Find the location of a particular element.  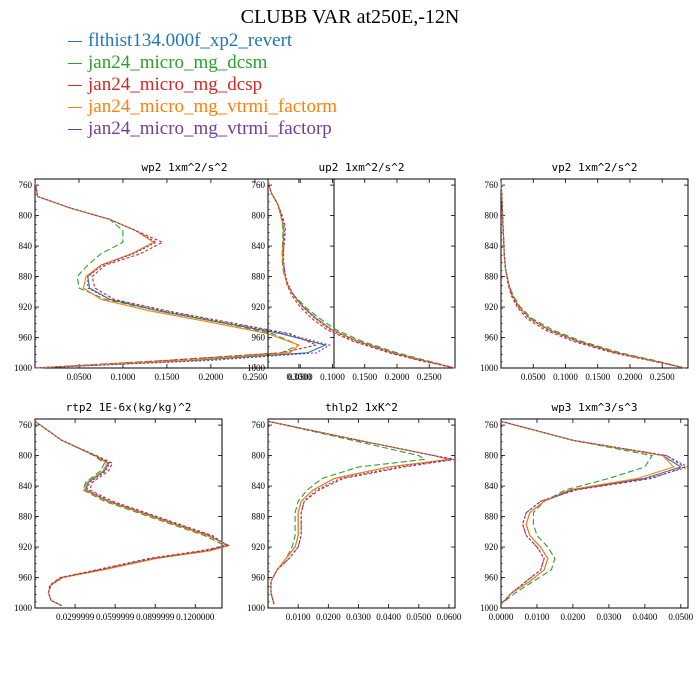

x-tick-label: 0.0599999 is located at coordinates (115, 617).